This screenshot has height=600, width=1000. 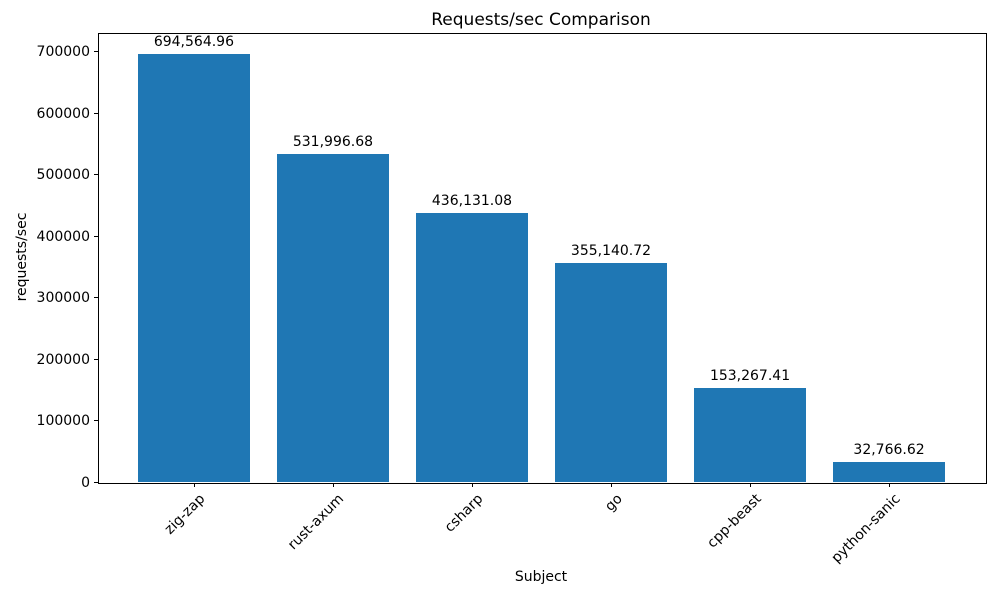 I want to click on bar-value-label: 531,996.68, so click(x=333, y=142).